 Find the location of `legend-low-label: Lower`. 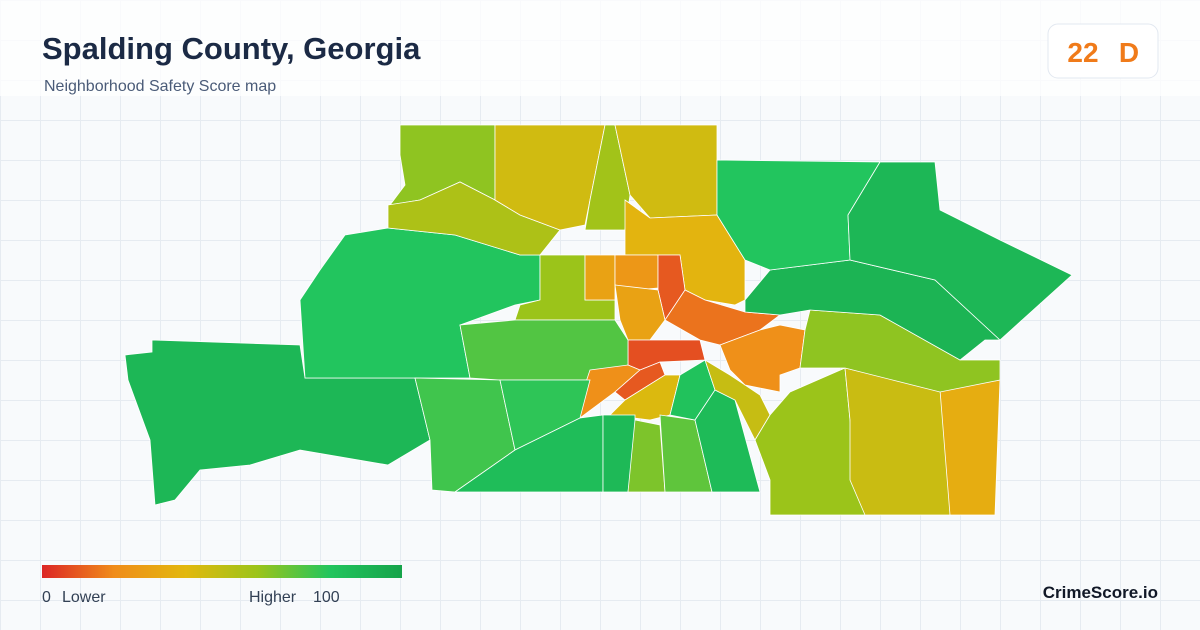

legend-low-label: Lower is located at coordinates (84, 597).